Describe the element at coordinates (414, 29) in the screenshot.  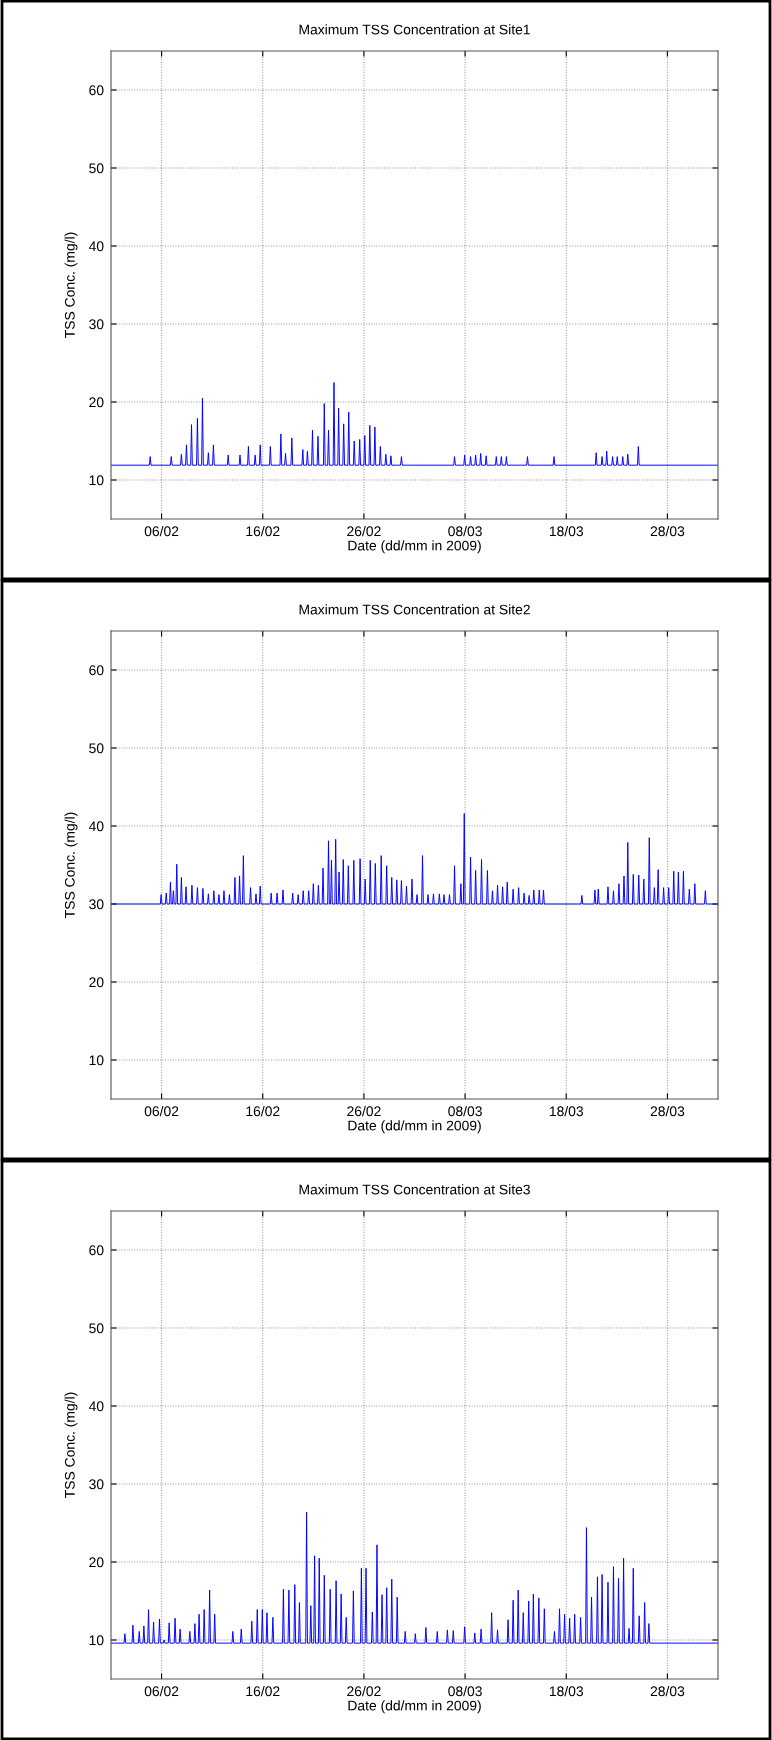
I see `chart-title: Maximum TSS Concentration at Site1` at that location.